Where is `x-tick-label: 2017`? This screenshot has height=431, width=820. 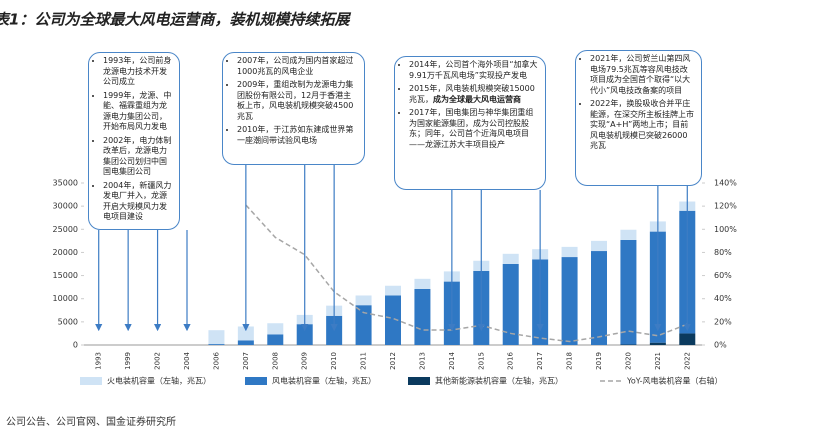 x-tick-label: 2017 is located at coordinates (540, 361).